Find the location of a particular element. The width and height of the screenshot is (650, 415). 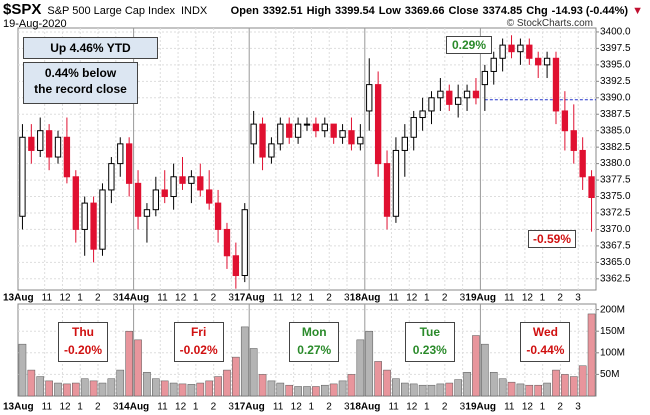

y-tick-label: 3367.5 is located at coordinates (615, 246).